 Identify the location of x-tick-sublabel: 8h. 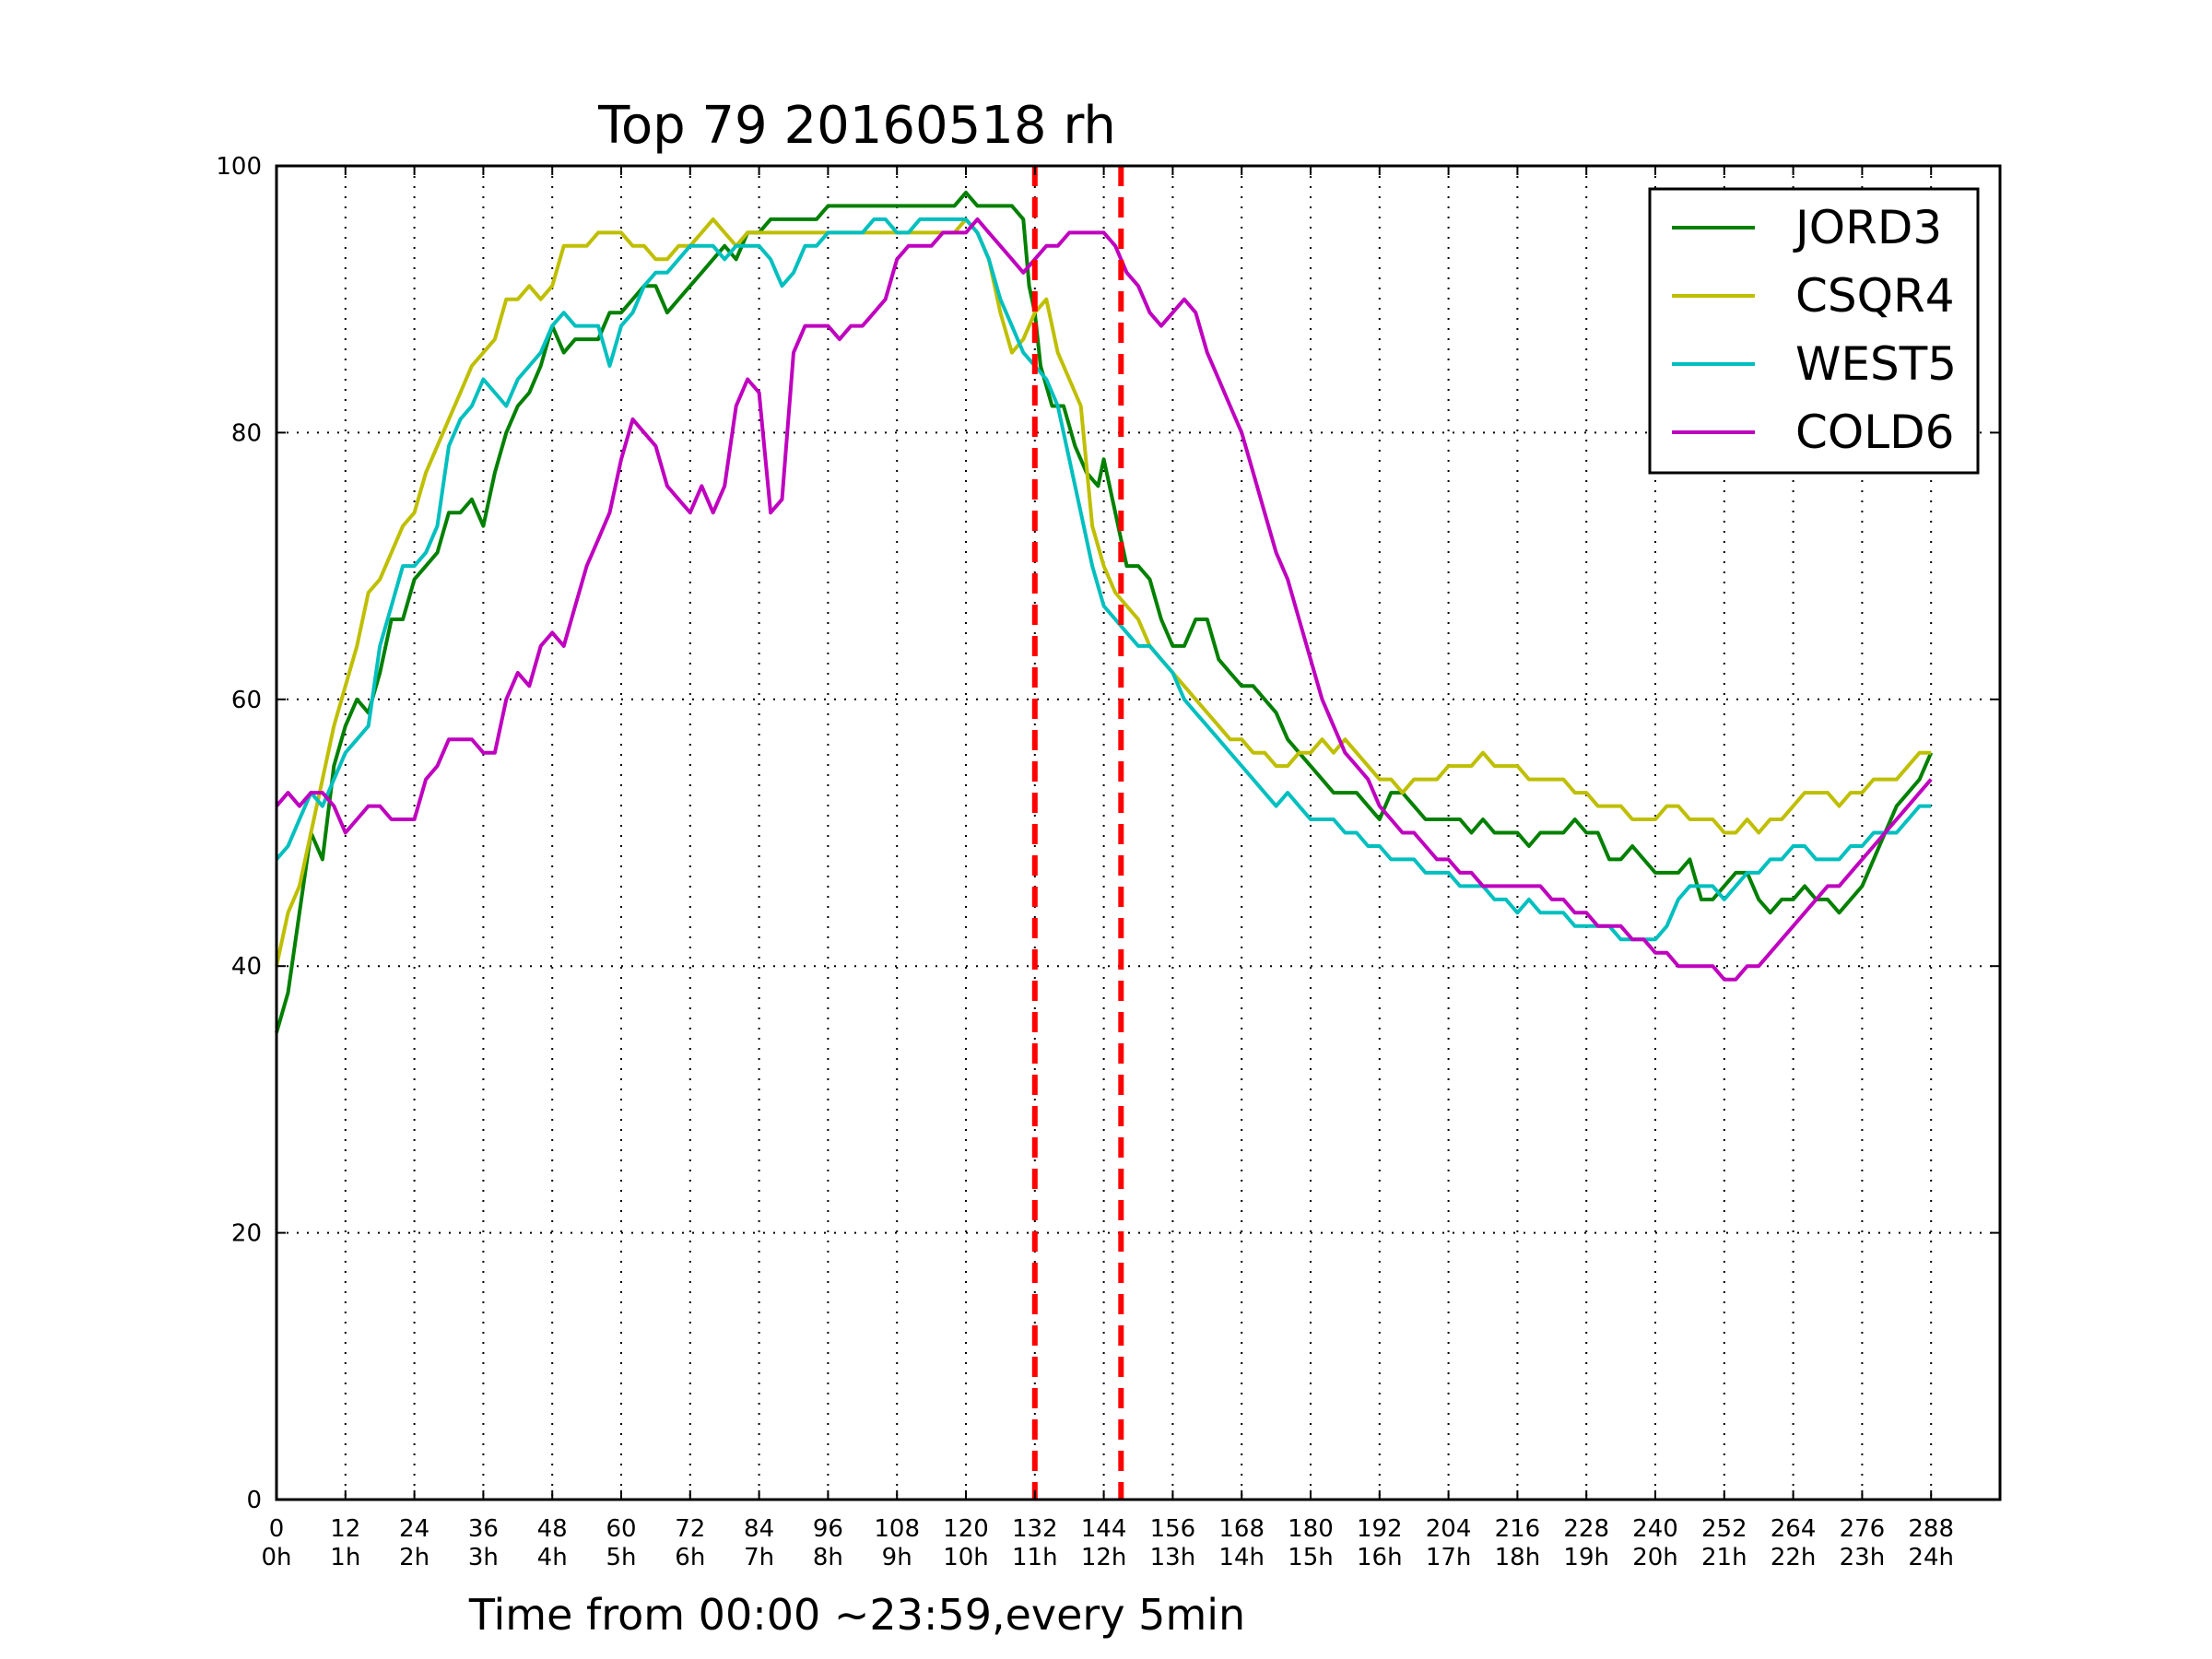
(828, 1557).